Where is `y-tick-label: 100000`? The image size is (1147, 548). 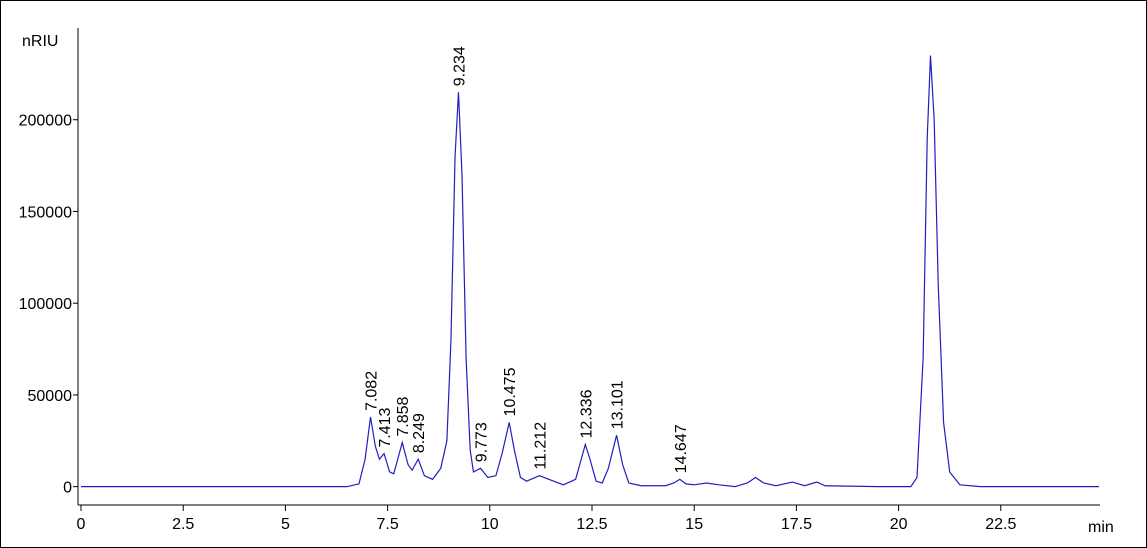 y-tick-label: 100000 is located at coordinates (45, 304).